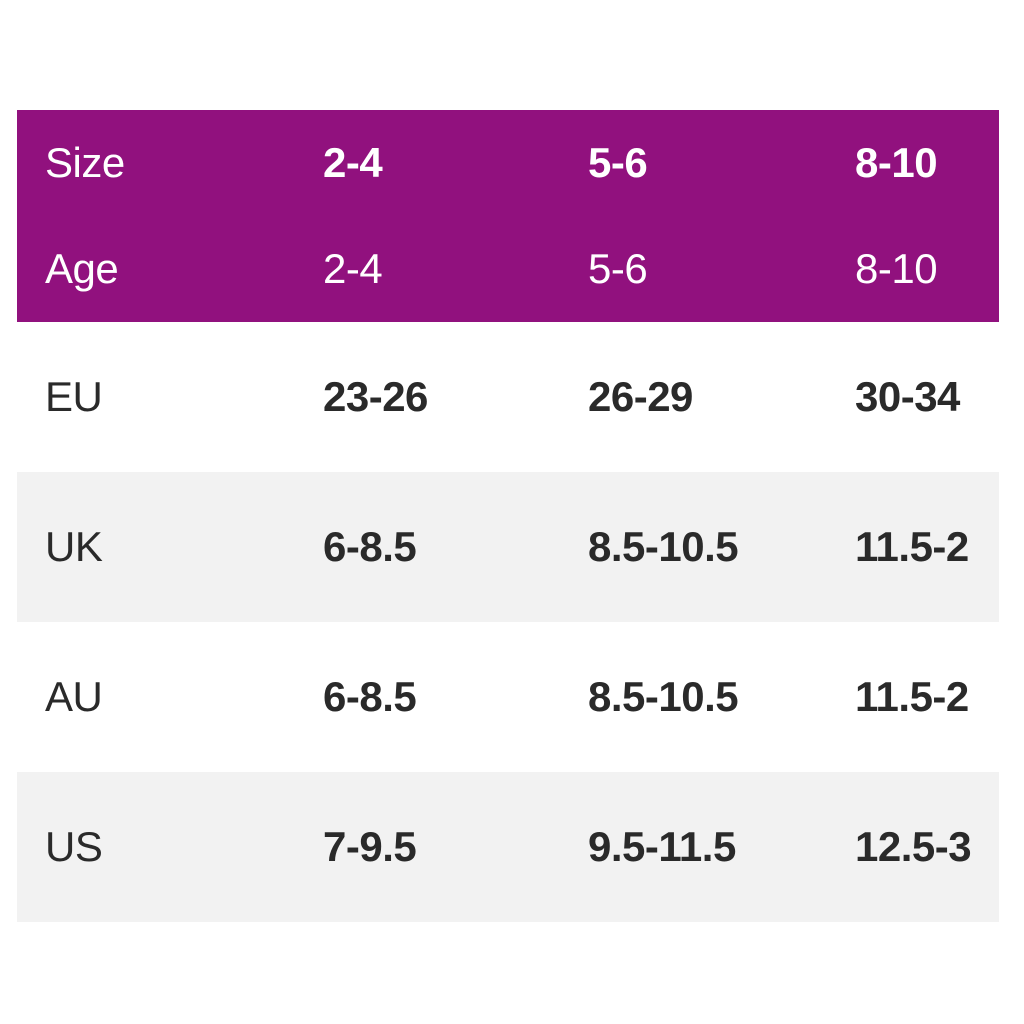 The width and height of the screenshot is (1024, 1024). What do you see at coordinates (74, 546) in the screenshot?
I see `uk-row-label: UK` at bounding box center [74, 546].